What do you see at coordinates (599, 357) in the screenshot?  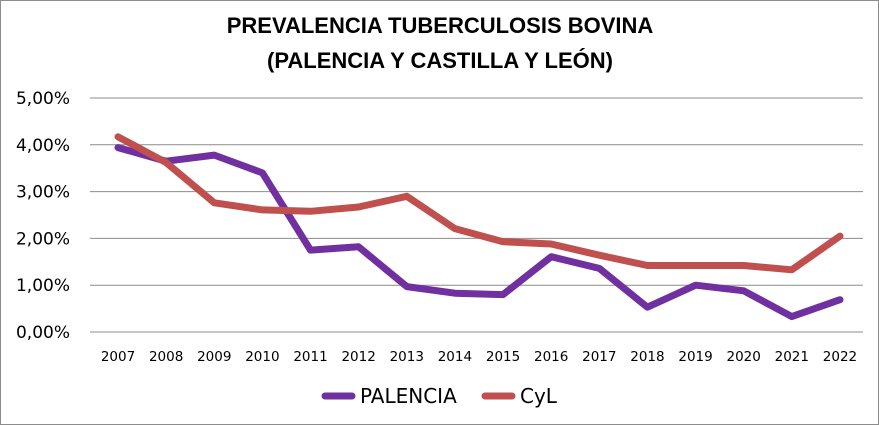 I see `x-tick-label: 2017` at bounding box center [599, 357].